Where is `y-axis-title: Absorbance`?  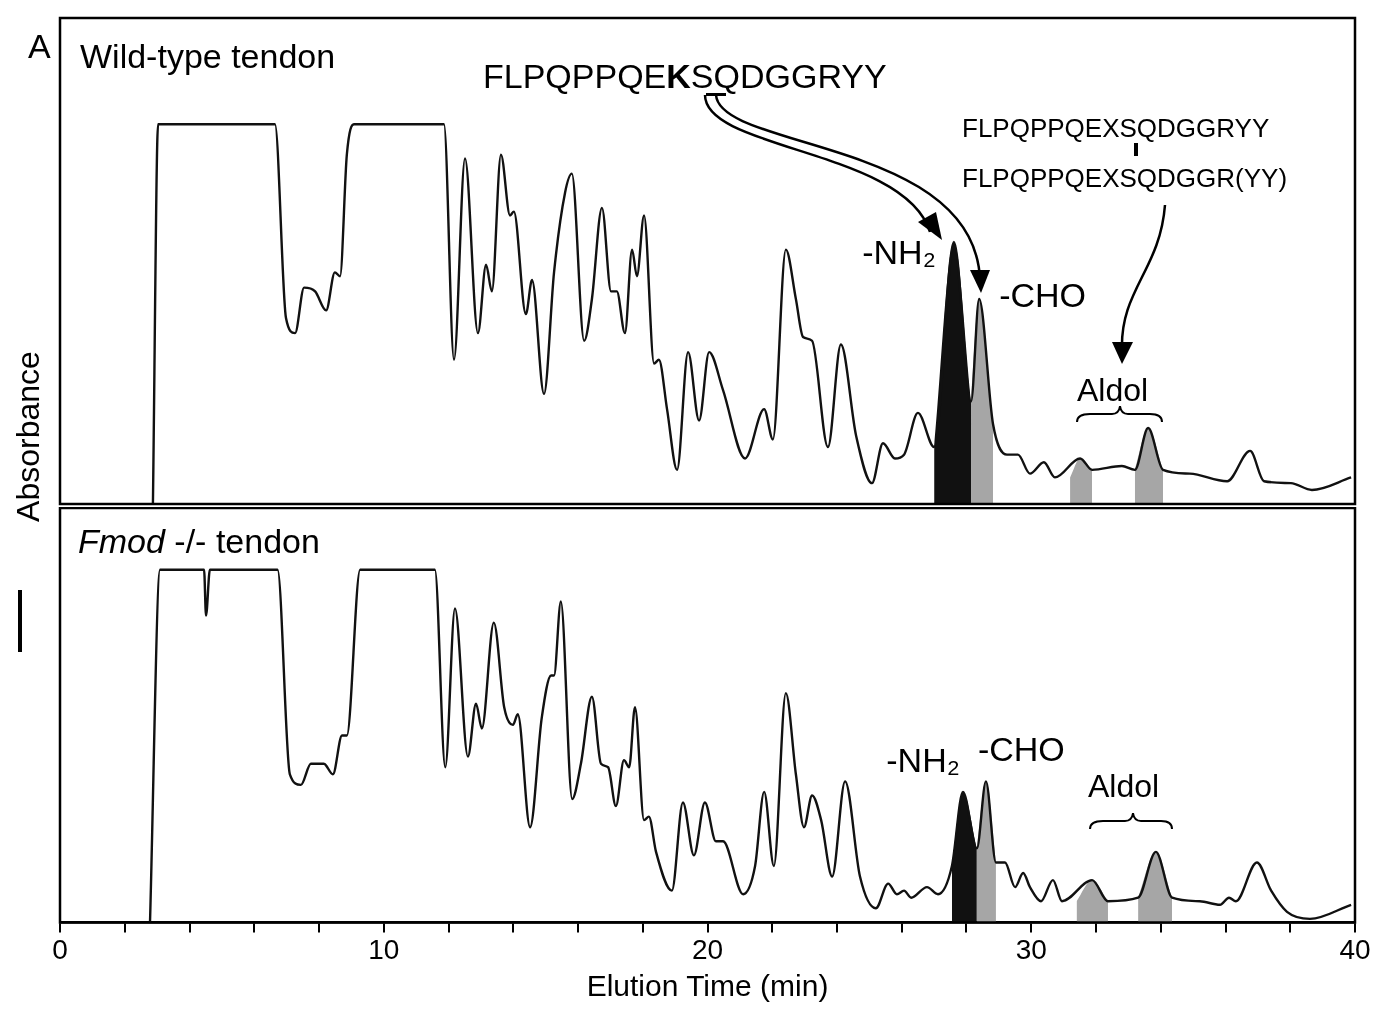
y-axis-title: Absorbance is located at coordinates (28, 437).